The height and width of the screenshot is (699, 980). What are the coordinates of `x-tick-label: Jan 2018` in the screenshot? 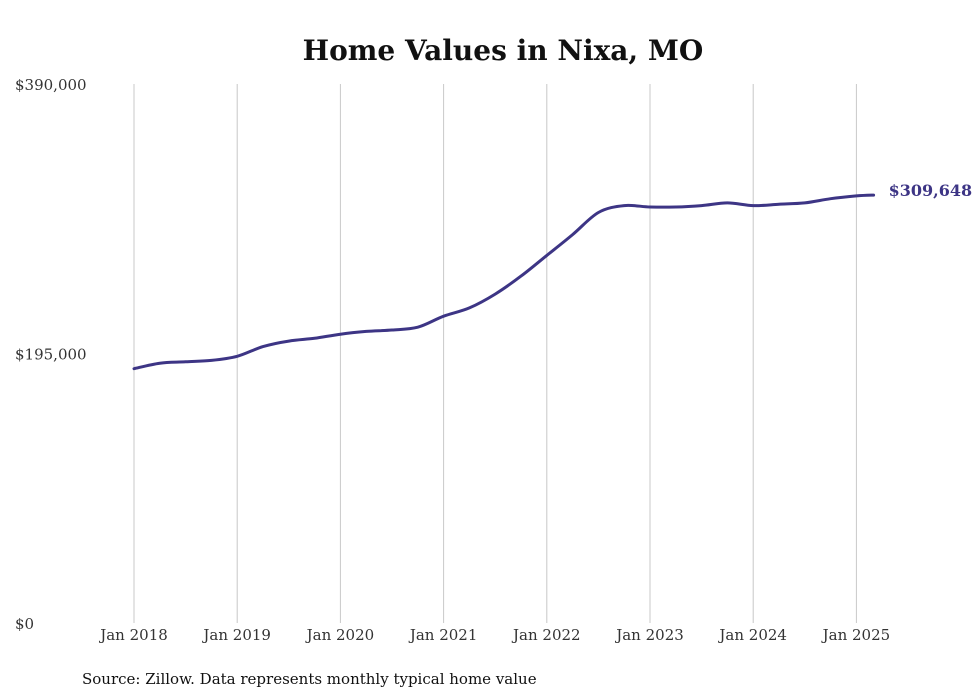 It's located at (133, 635).